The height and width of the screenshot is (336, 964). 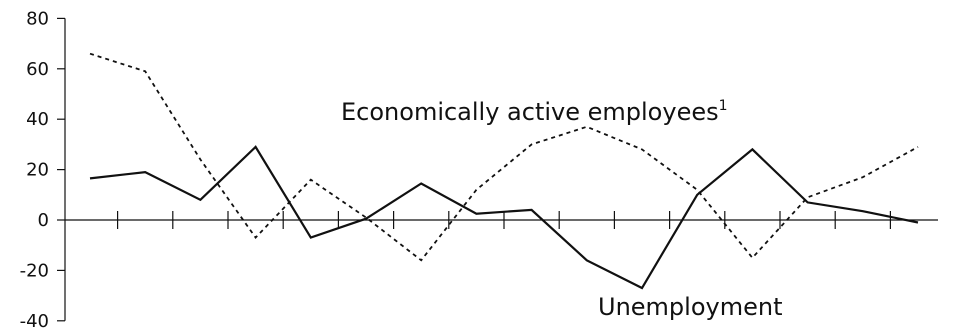 I want to click on y-axis: 80 60 40 20 0 -20 -40, so click(x=43, y=170).